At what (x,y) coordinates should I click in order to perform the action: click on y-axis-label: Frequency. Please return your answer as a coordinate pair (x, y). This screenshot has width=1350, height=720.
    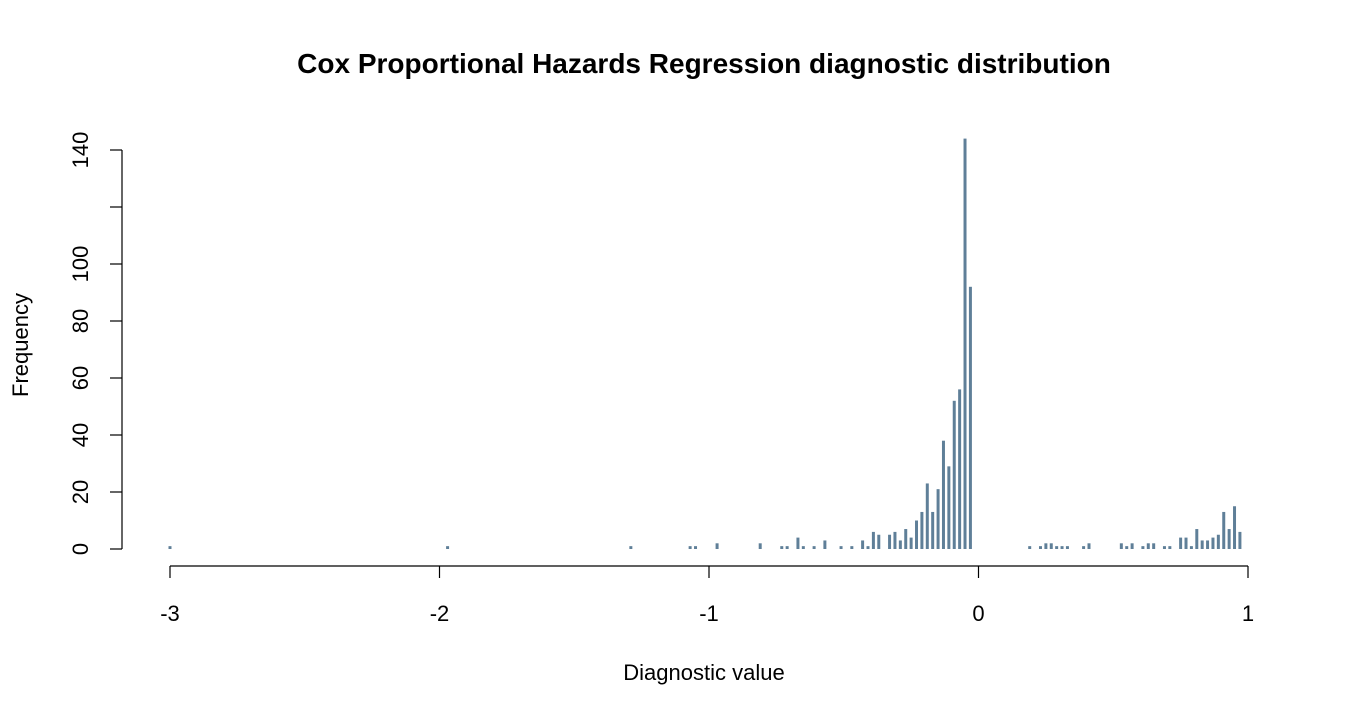
    Looking at the image, I should click on (20, 345).